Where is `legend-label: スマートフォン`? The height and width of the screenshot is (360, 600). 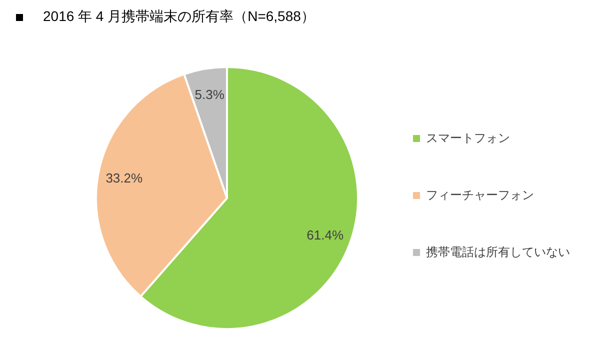 legend-label: スマートフォン is located at coordinates (468, 138).